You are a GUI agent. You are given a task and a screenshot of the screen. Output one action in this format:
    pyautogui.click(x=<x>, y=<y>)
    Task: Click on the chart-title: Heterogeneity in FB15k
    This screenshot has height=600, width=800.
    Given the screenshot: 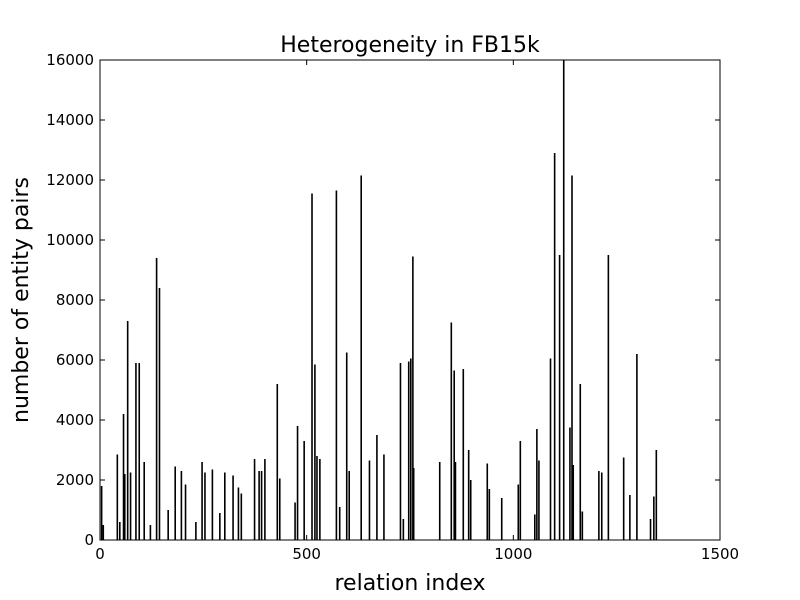 What is the action you would take?
    pyautogui.click(x=410, y=45)
    